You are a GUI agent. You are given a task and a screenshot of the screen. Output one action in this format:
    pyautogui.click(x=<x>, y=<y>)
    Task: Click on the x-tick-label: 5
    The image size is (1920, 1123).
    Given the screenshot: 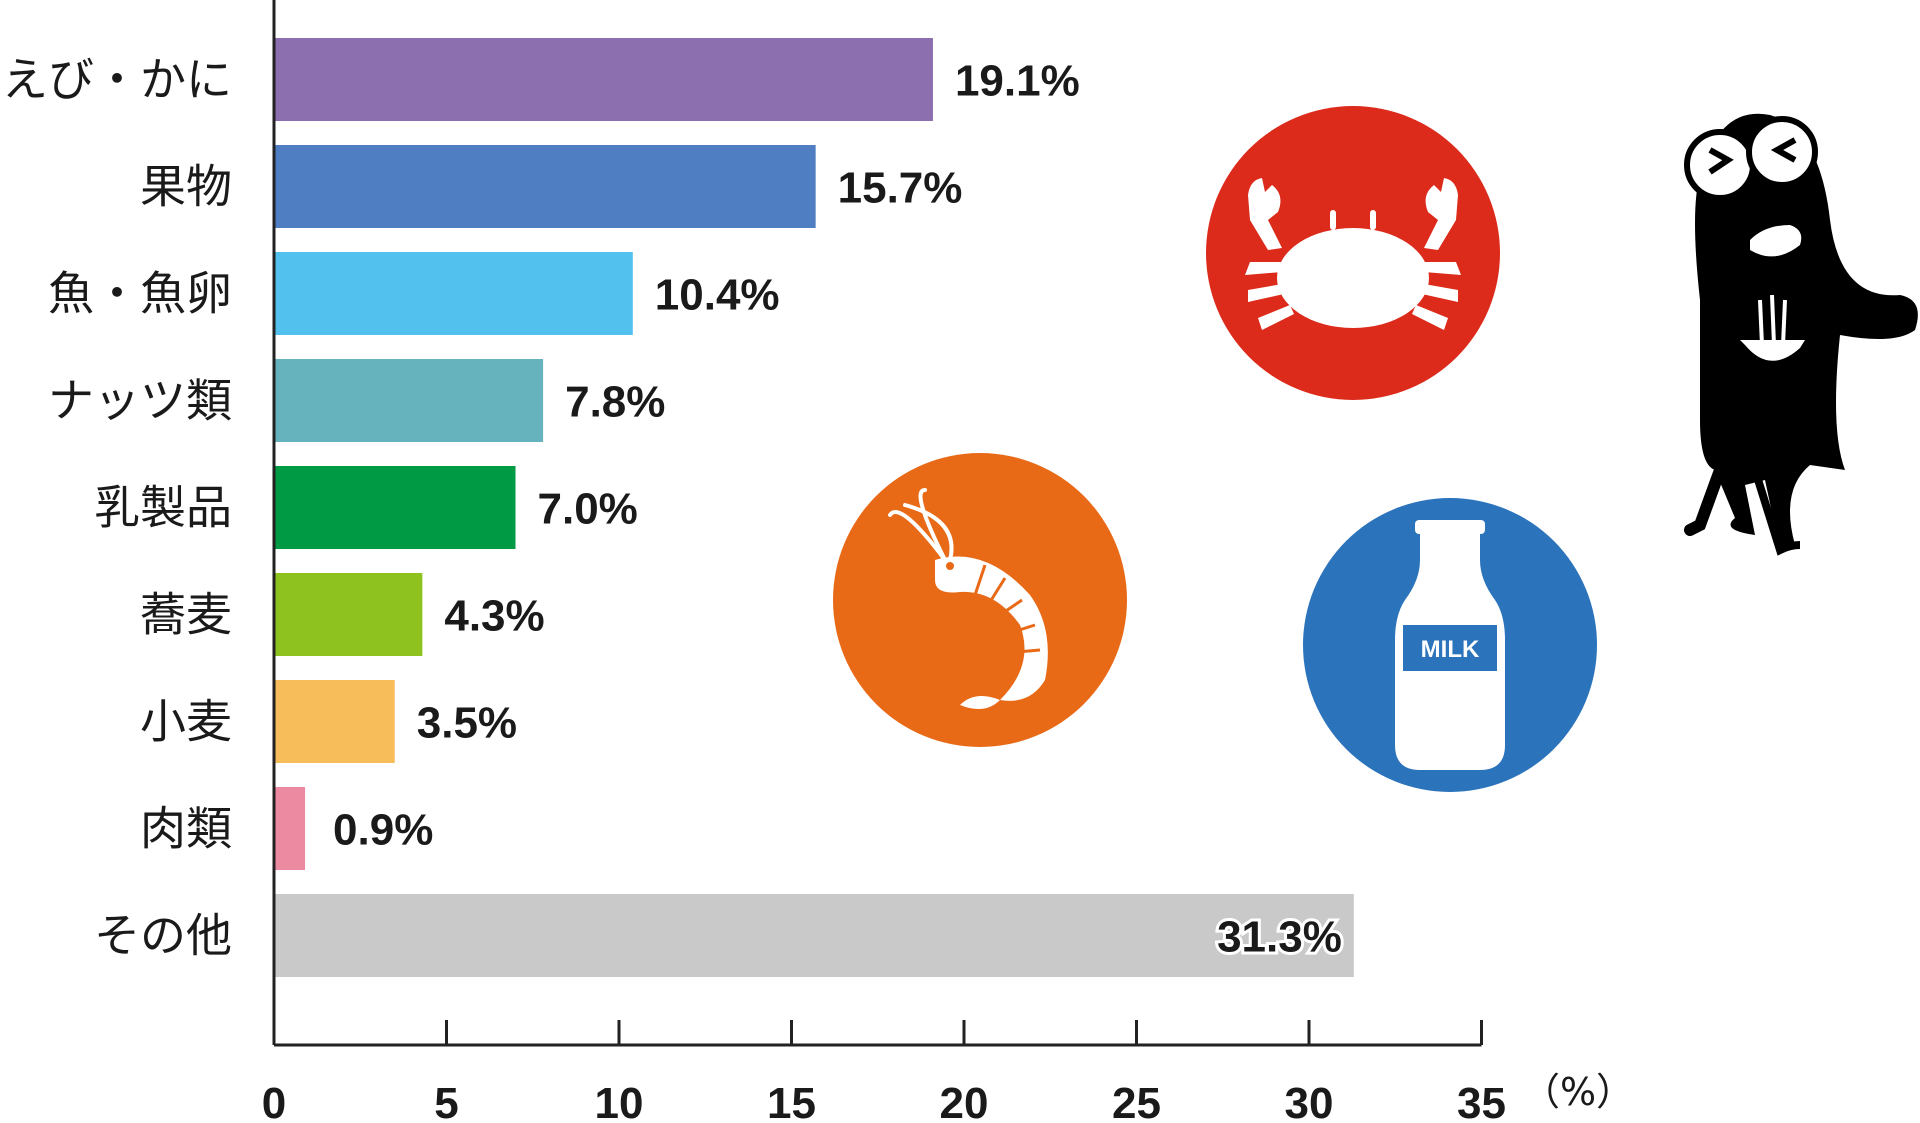 What is the action you would take?
    pyautogui.click(x=446, y=1101)
    